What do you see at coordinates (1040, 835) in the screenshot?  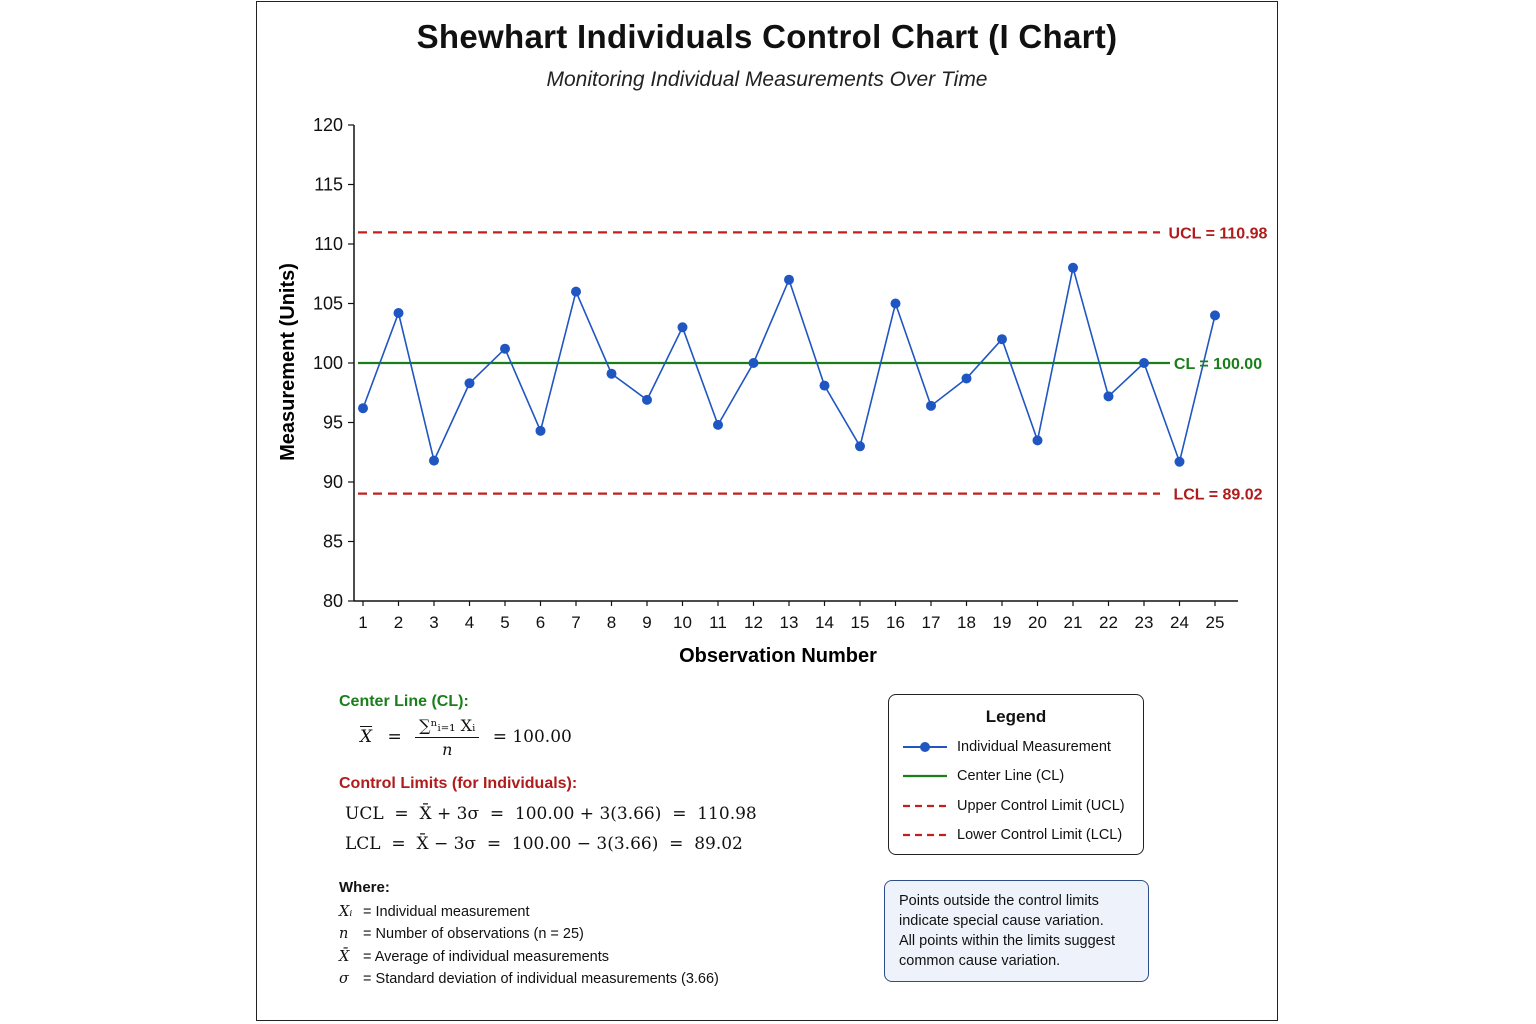 I see `legend-label: Lower Control Limit (LCL)` at bounding box center [1040, 835].